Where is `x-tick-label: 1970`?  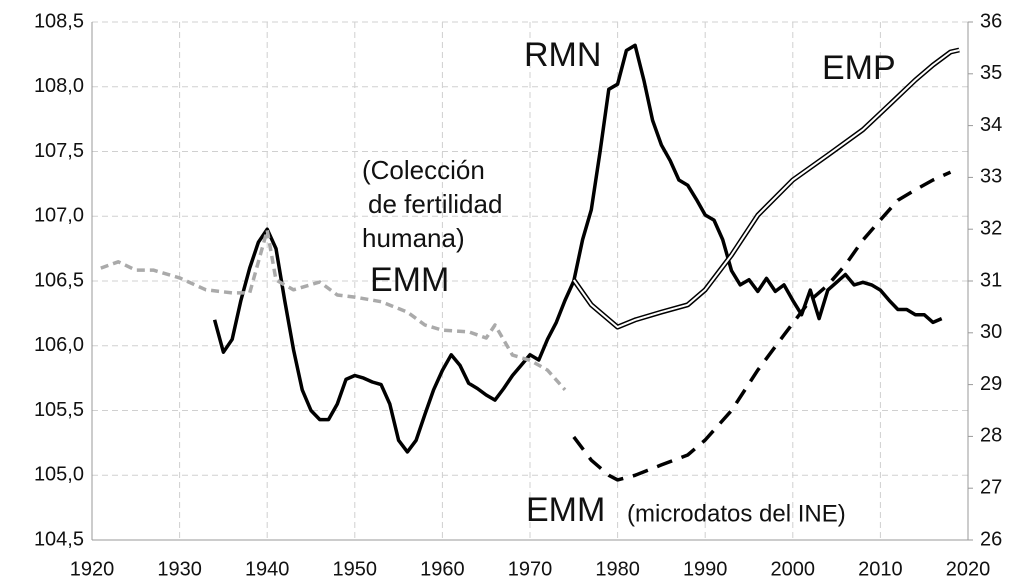
x-tick-label: 1970 is located at coordinates (530, 569).